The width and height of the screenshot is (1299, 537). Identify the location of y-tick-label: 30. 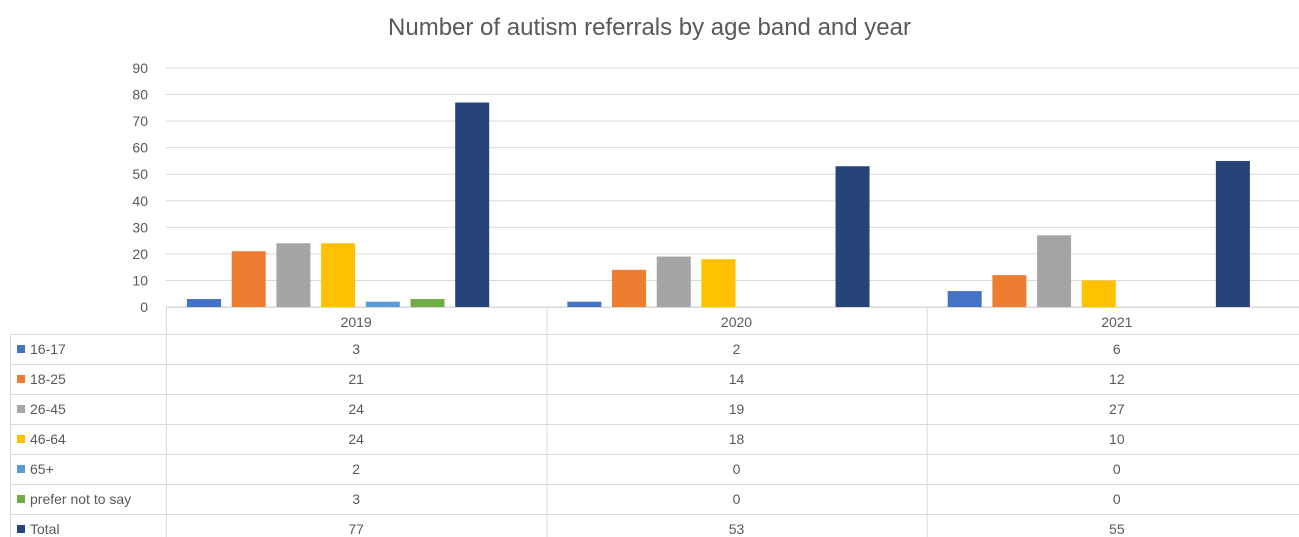
(140, 227).